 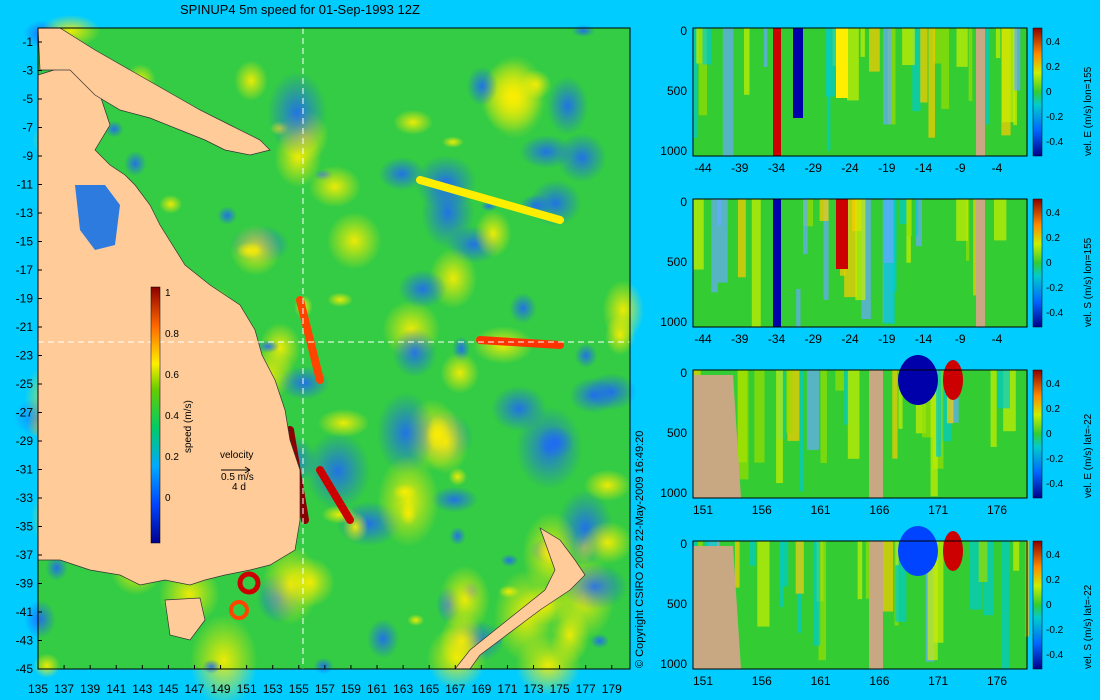 What do you see at coordinates (740, 168) in the screenshot?
I see `section-x-tick: -39` at bounding box center [740, 168].